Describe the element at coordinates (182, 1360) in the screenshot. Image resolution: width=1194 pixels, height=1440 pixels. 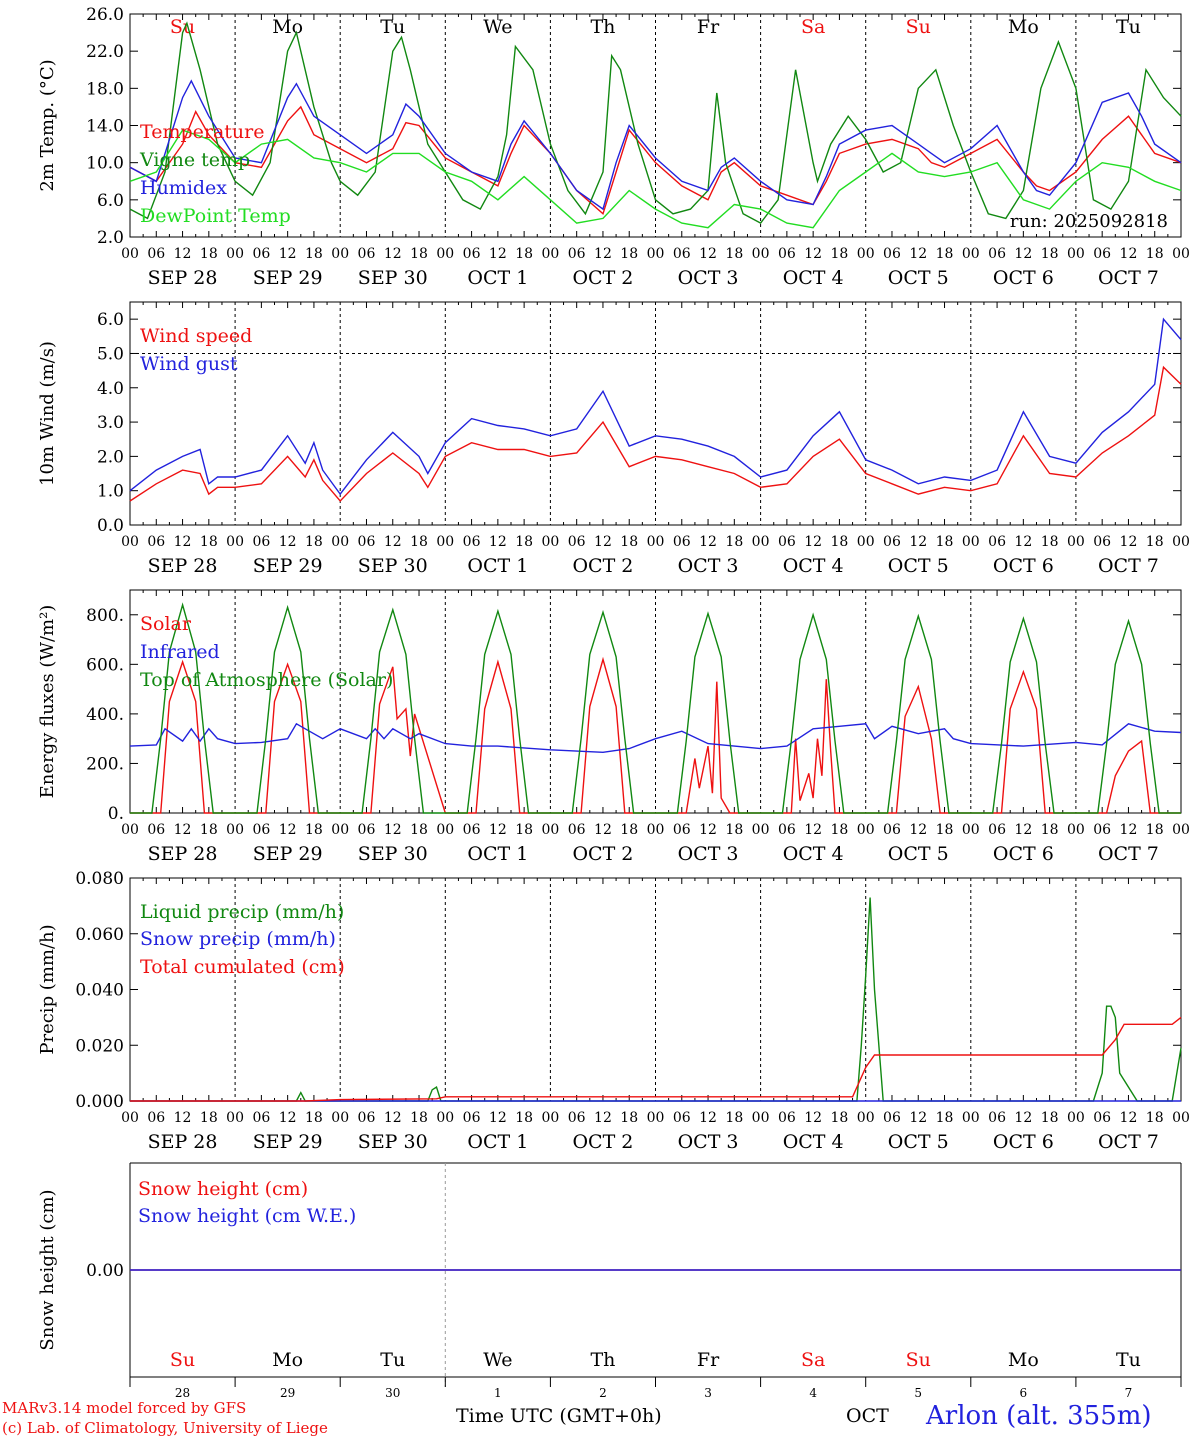
I see `weekday-label: Su` at that location.